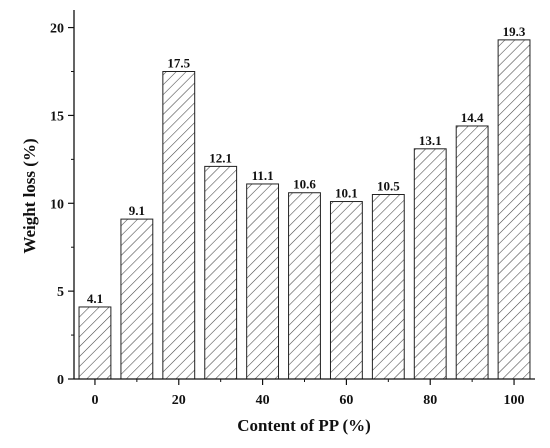  Describe the element at coordinates (514, 400) in the screenshot. I see `x-tick-label: 100` at that location.